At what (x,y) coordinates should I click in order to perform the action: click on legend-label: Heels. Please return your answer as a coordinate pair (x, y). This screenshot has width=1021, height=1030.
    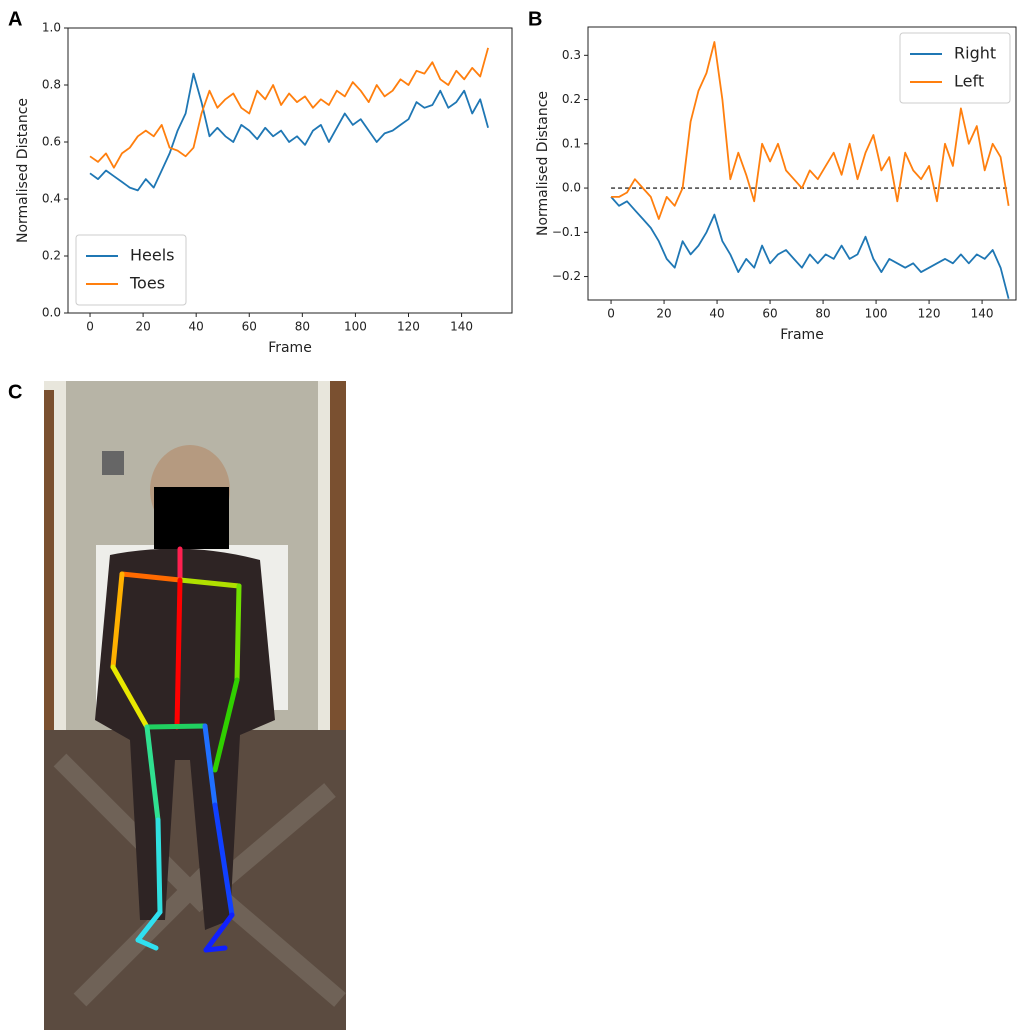
    Looking at the image, I should click on (152, 255).